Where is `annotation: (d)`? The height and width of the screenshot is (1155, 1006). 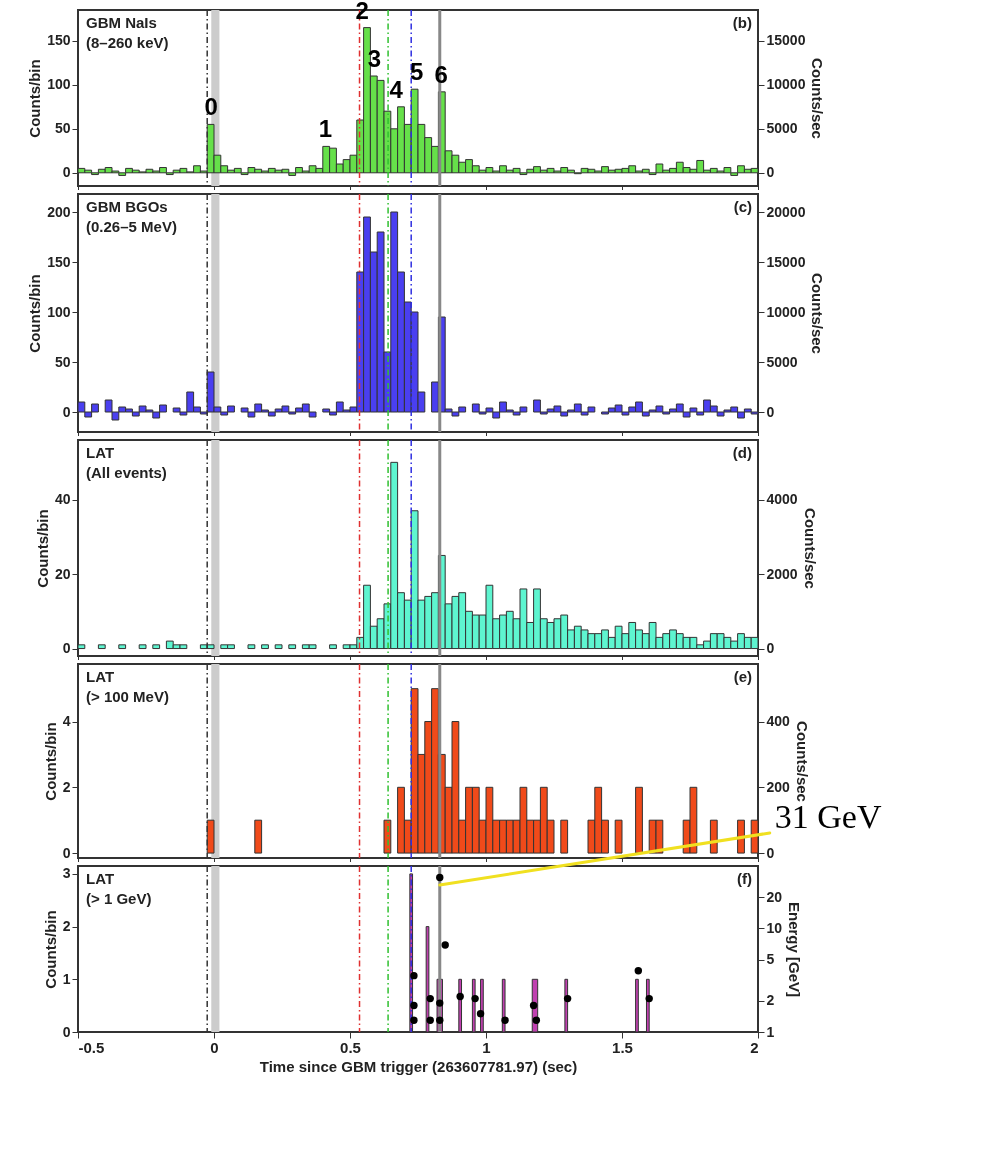 annotation: (d) is located at coordinates (742, 452).